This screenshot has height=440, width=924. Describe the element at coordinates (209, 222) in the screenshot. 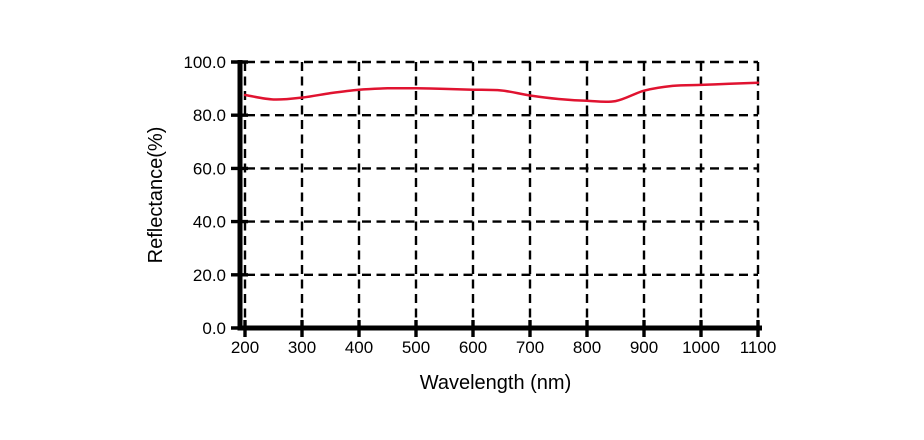

I see `y-tick-label: 40.0` at that location.